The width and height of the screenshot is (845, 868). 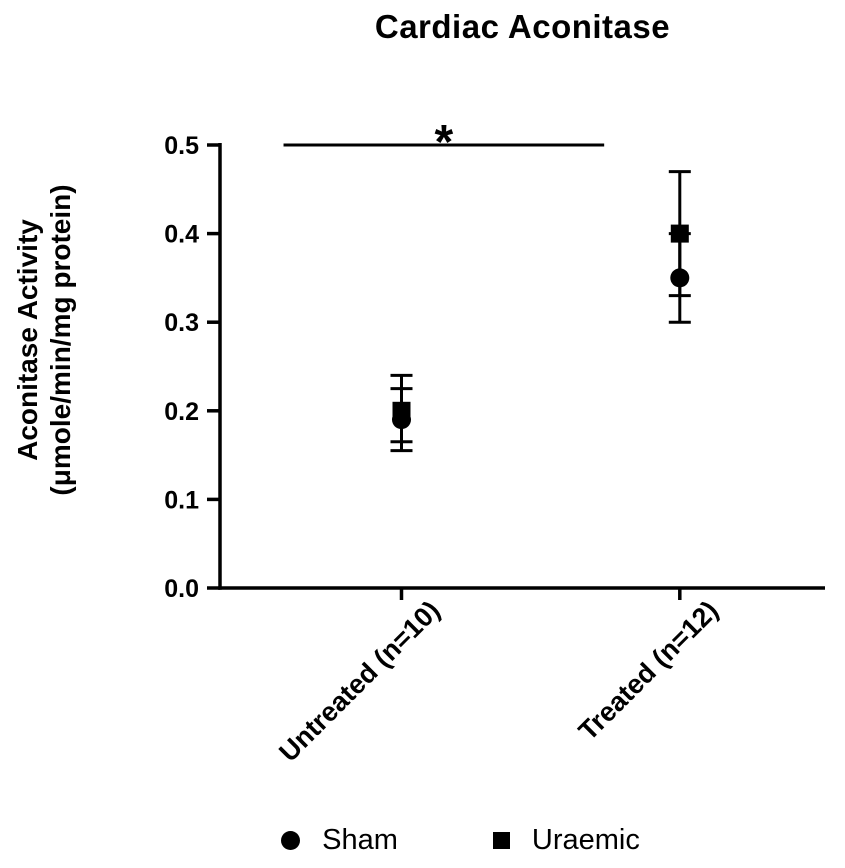 What do you see at coordinates (181, 412) in the screenshot?
I see `y-tick-label: 0.2` at bounding box center [181, 412].